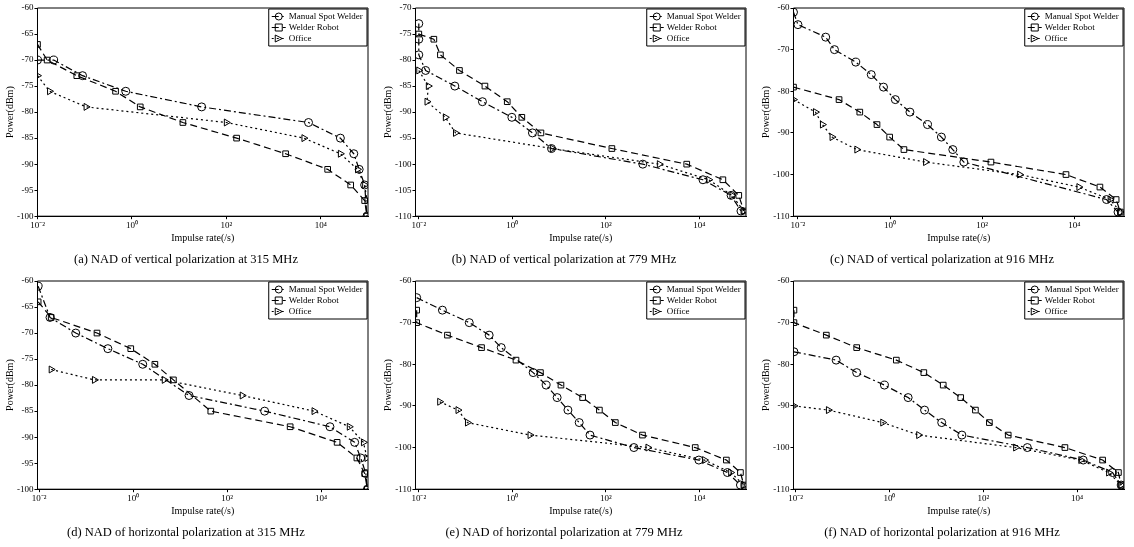 Image resolution: width=1134 pixels, height=547 pixels. What do you see at coordinates (564, 258) in the screenshot?
I see `text: (b) NAD of vertical polarization at 779 MHz` at bounding box center [564, 258].